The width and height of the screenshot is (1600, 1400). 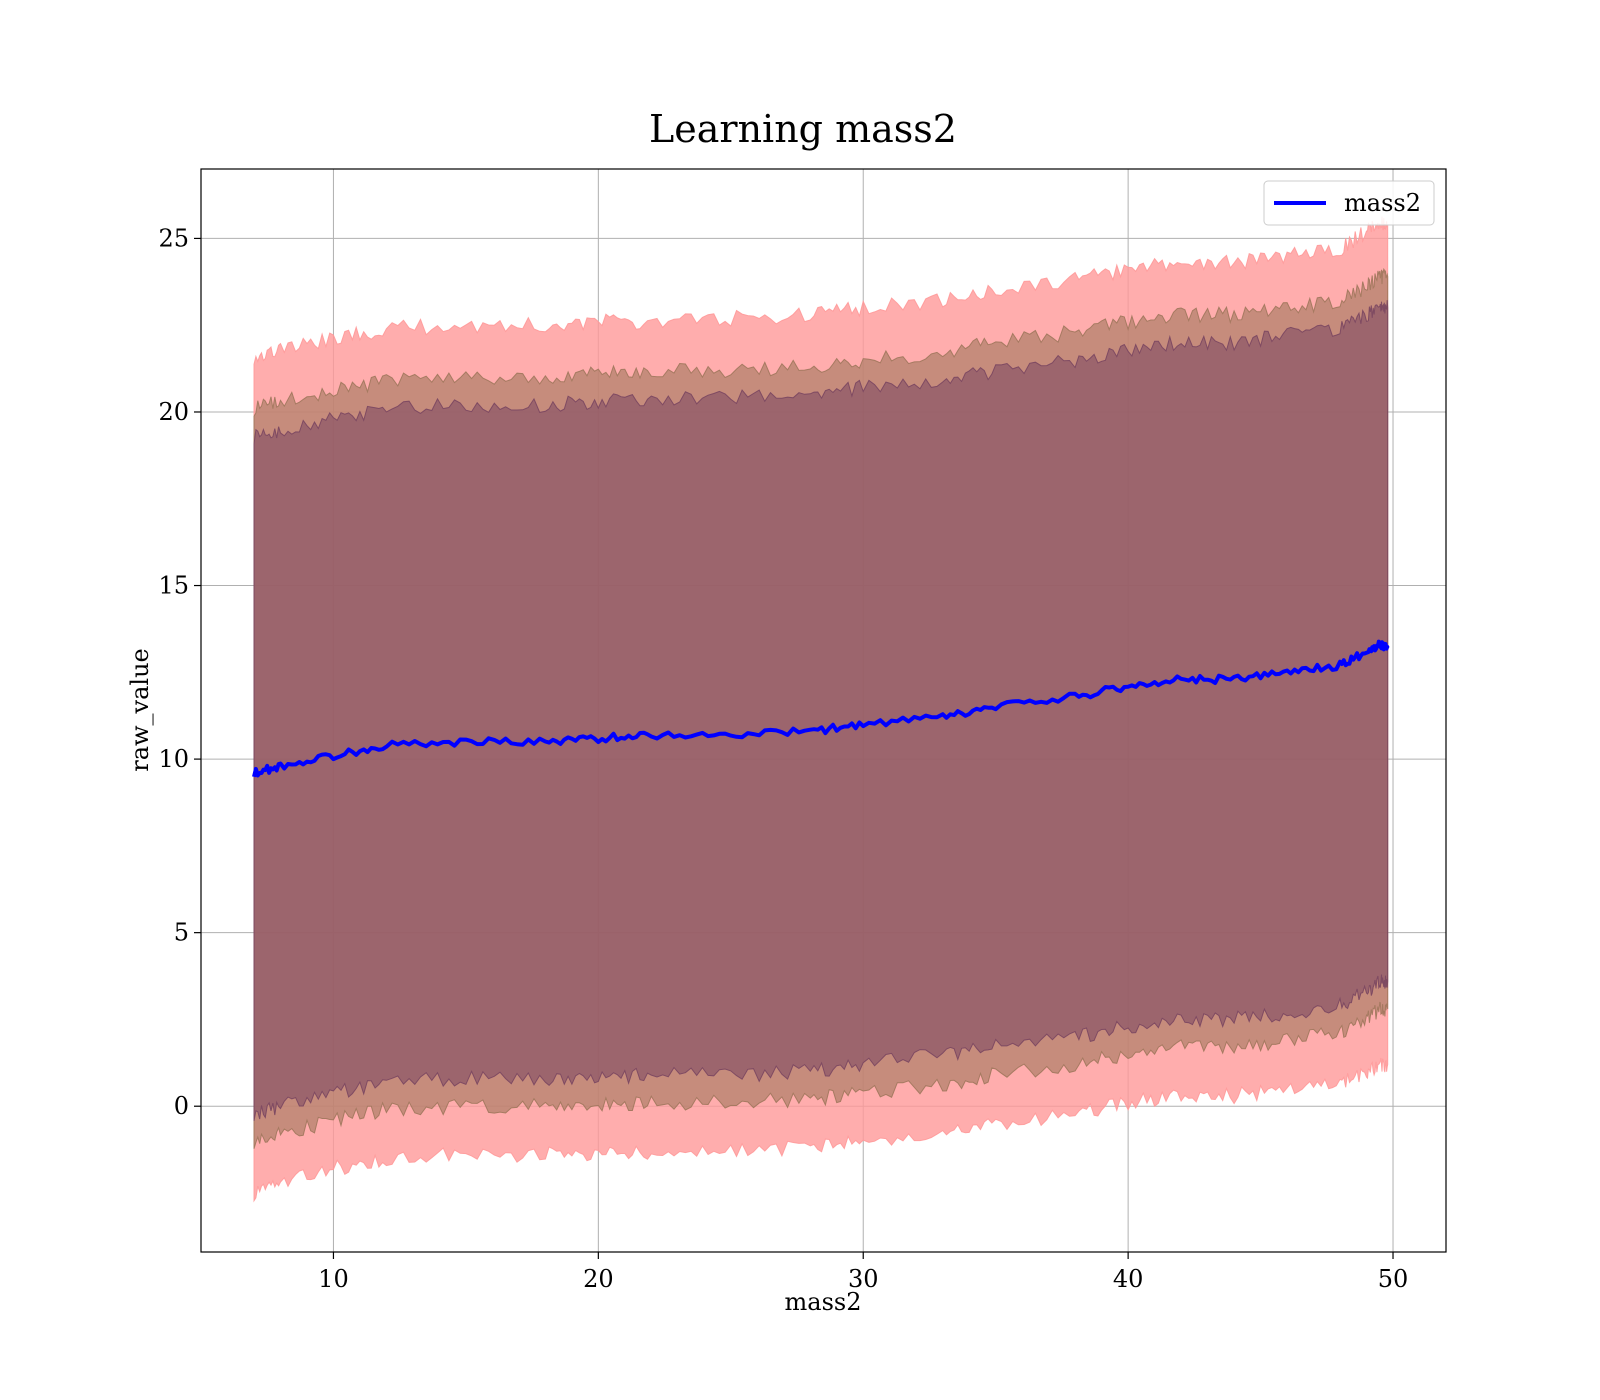 What do you see at coordinates (1128, 1279) in the screenshot?
I see `x-tick-label: 40` at bounding box center [1128, 1279].